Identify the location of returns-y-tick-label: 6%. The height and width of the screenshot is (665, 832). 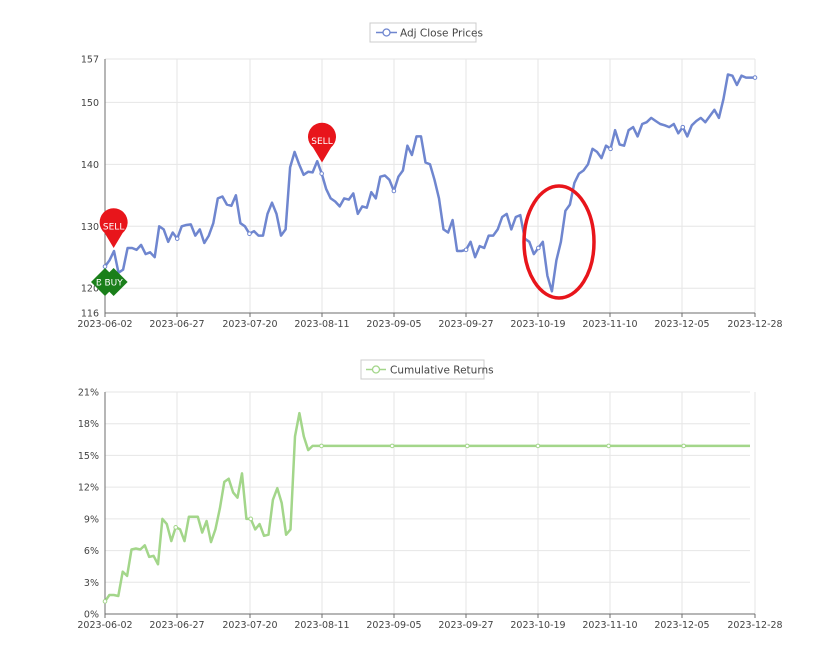
(91, 551).